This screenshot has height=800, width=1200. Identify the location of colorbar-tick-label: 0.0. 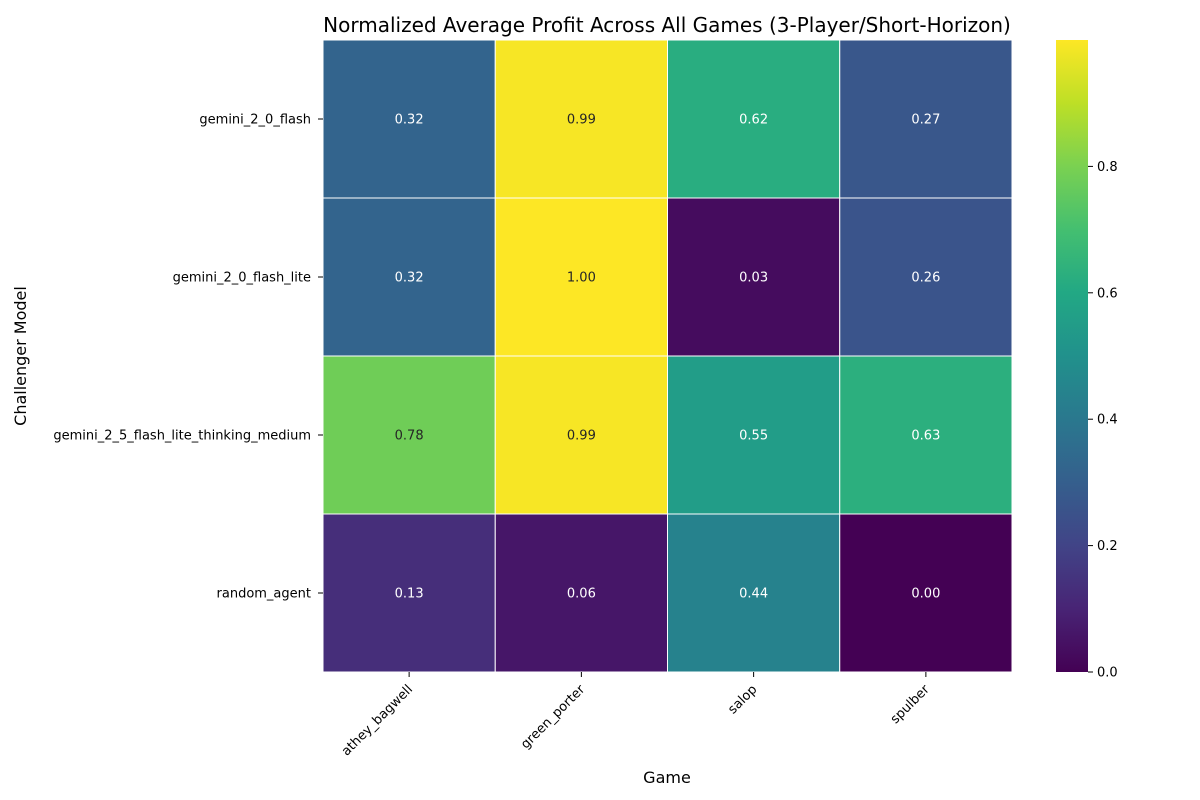
(1107, 673).